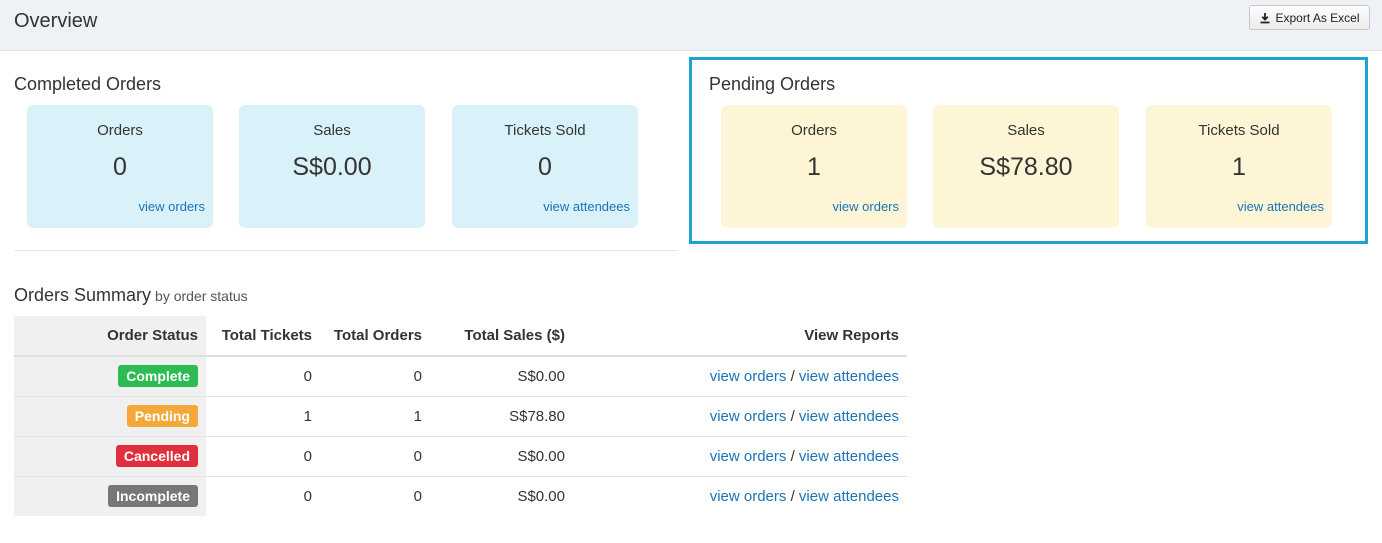  I want to click on status-cell: Complete, so click(110, 376).